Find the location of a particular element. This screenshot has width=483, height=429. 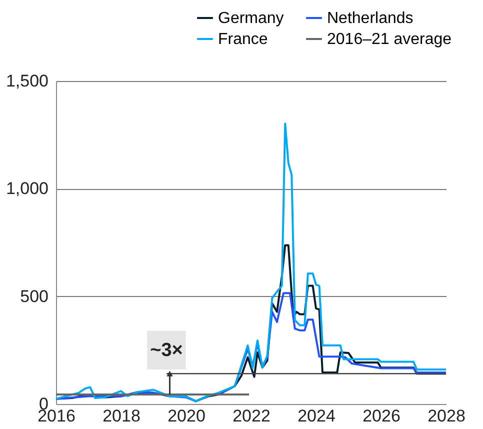

x-tick-label: 2028 is located at coordinates (447, 416).